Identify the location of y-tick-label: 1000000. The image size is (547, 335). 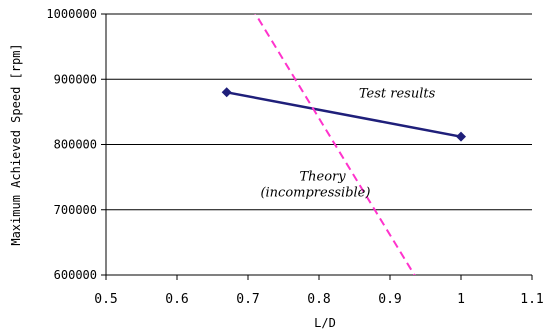
(71, 14).